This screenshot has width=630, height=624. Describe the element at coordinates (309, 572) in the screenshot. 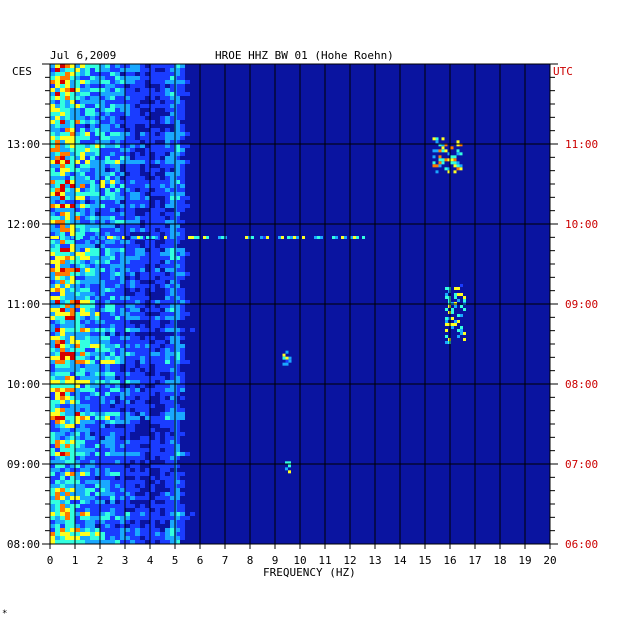

I see `x-axis-title: FREQUENCY (HZ)` at that location.